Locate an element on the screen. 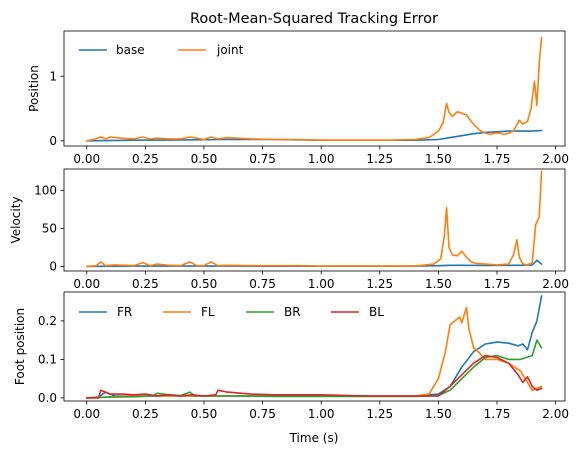  foot-position-x-tick-label: 1.75 is located at coordinates (497, 414).